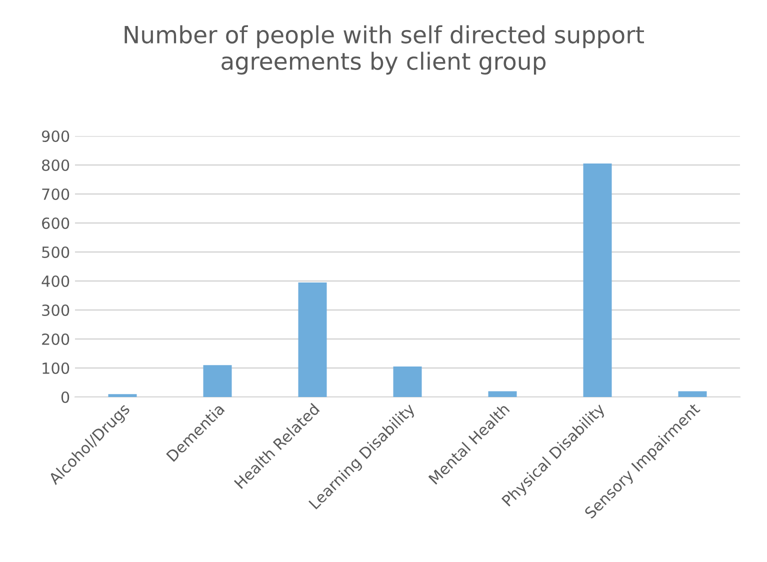  Describe the element at coordinates (56, 310) in the screenshot. I see `y-tick-label: 300` at that location.